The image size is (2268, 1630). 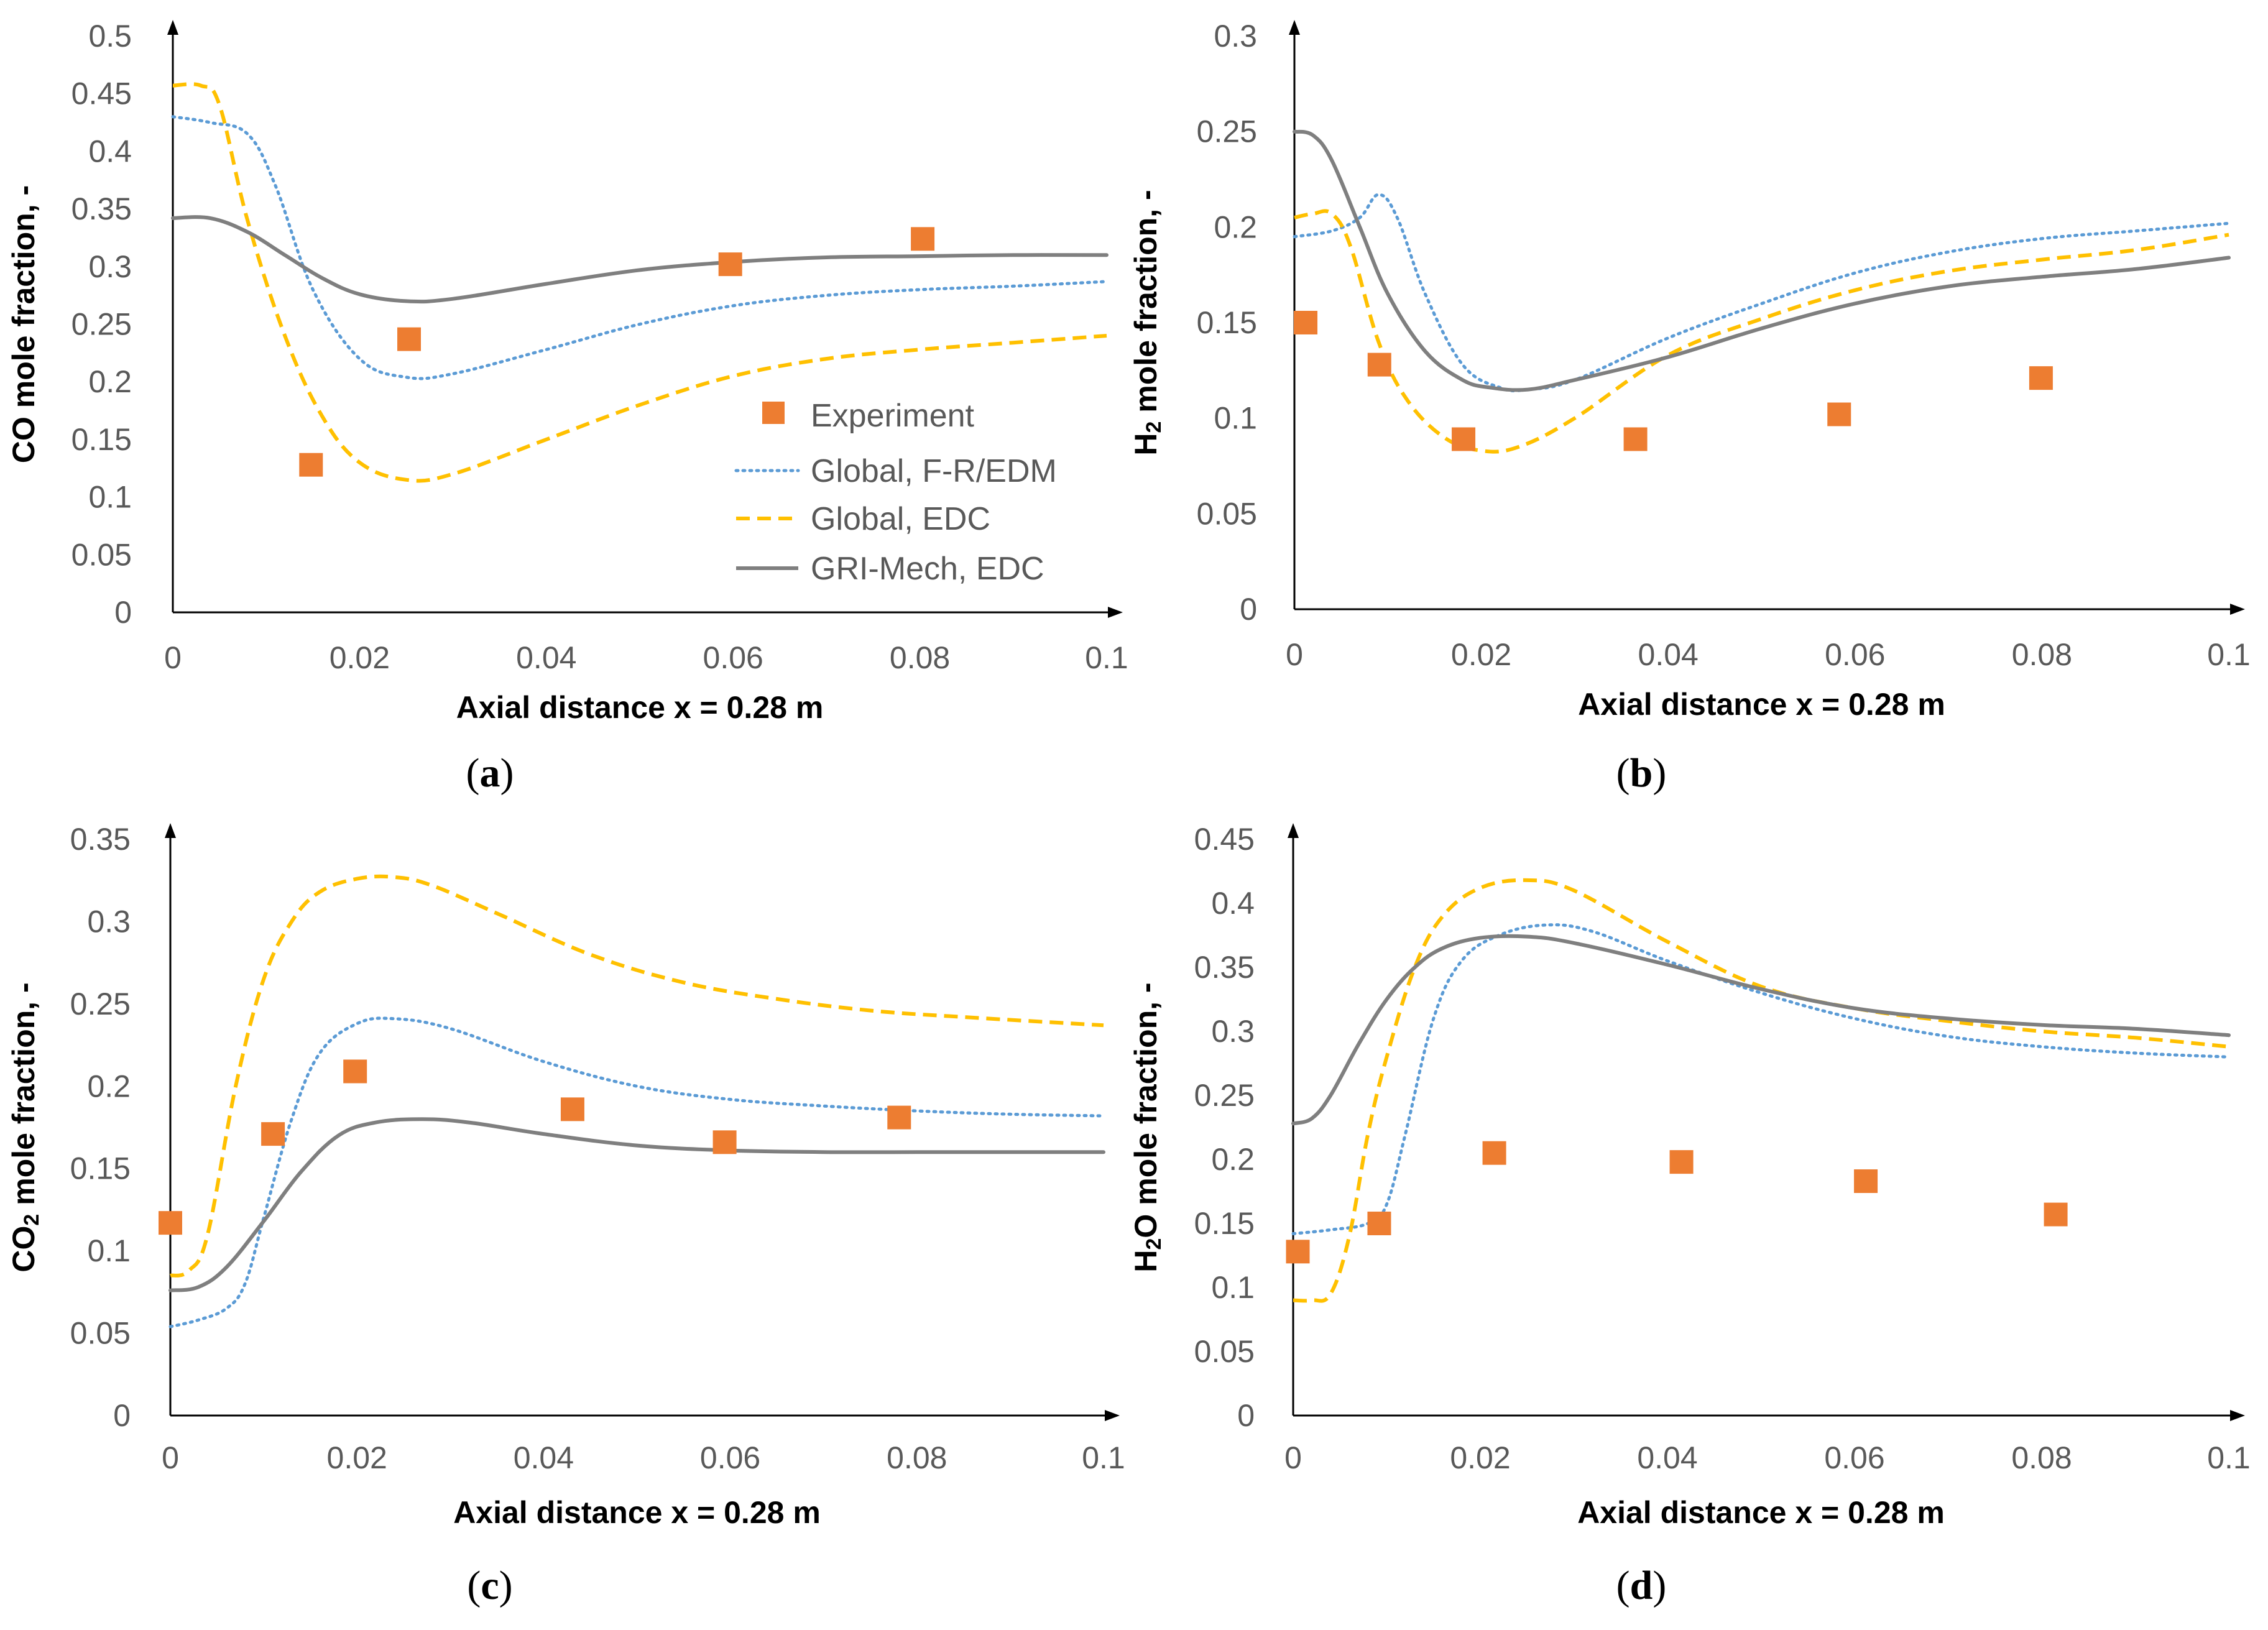 I want to click on y-axis-title: H2 mole fraction, -, so click(x=1147, y=323).